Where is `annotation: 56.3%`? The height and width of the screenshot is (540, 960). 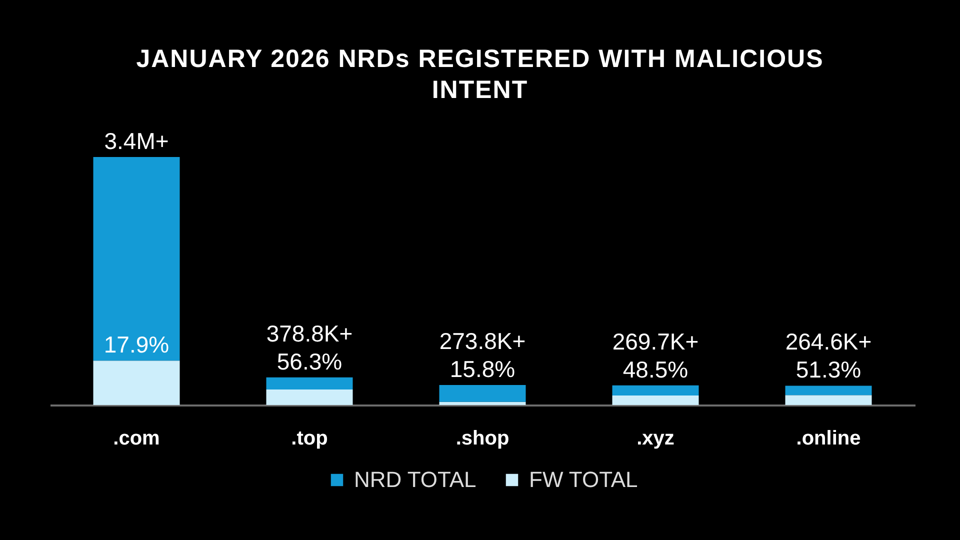
annotation: 56.3% is located at coordinates (309, 361).